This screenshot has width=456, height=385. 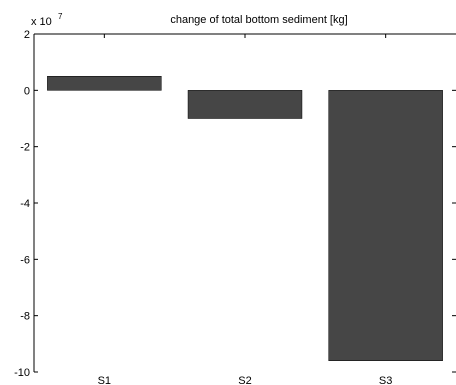 What do you see at coordinates (60, 16) in the screenshot?
I see `y-multiplier-exponent: 7` at bounding box center [60, 16].